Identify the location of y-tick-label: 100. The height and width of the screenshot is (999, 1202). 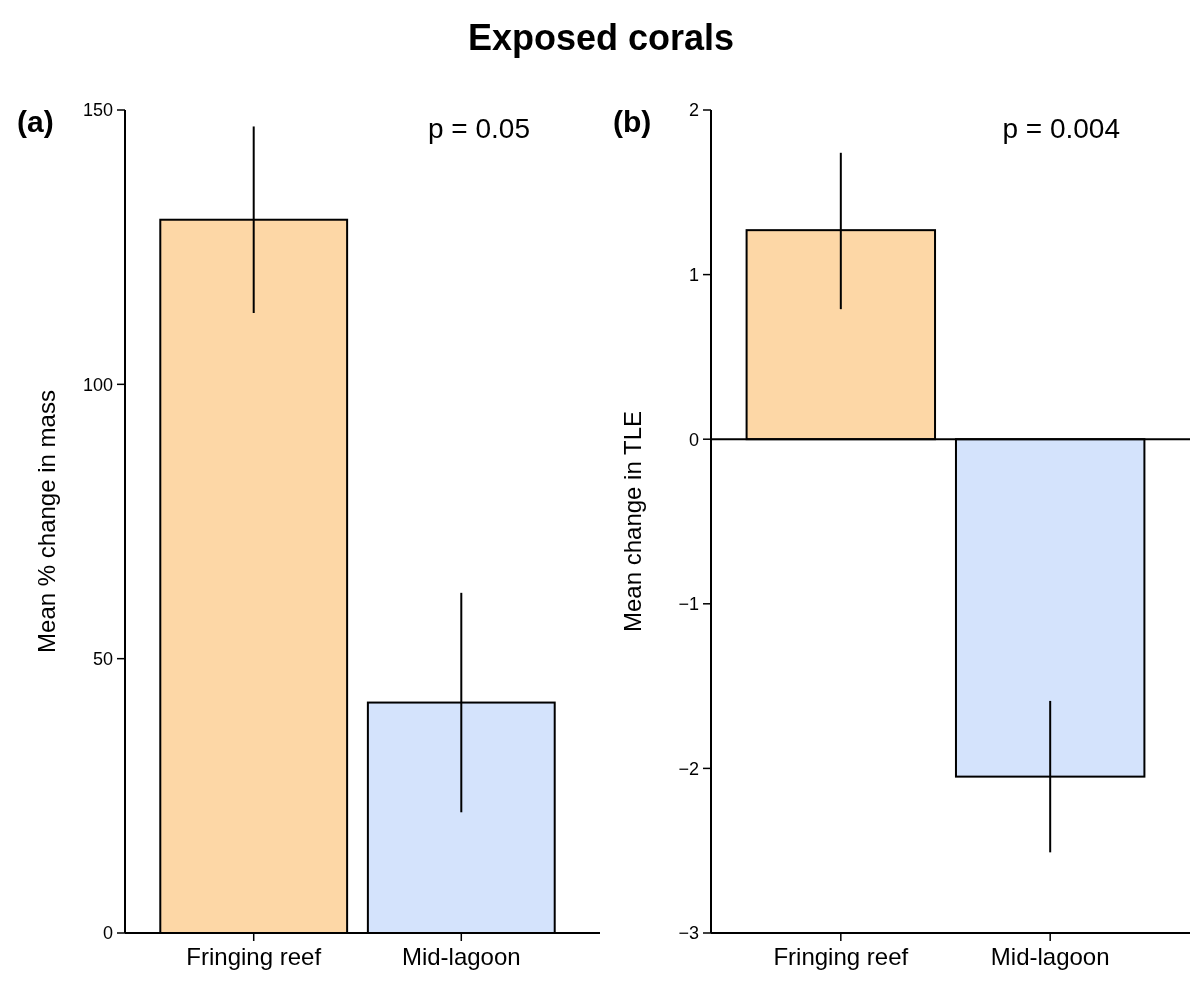
(97, 384).